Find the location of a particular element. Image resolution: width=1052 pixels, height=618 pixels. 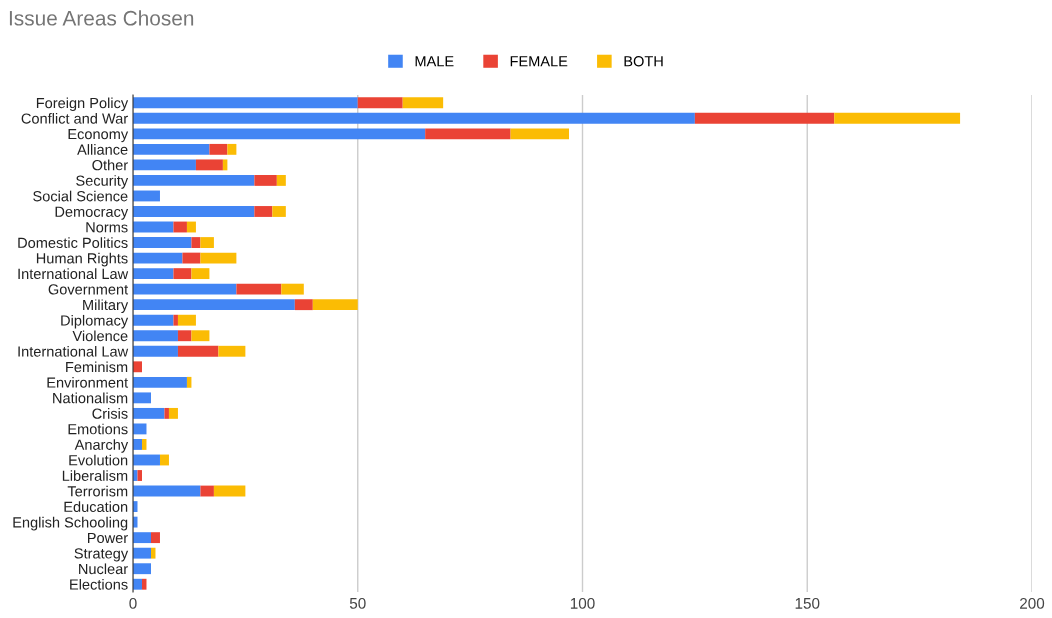

y-tick-label: Diplomacy is located at coordinates (95, 321).